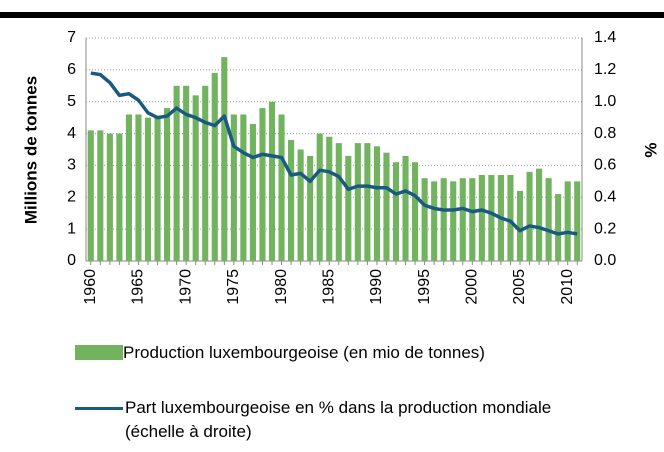 The height and width of the screenshot is (452, 664). Describe the element at coordinates (376, 287) in the screenshot. I see `x-tick-label: 1990` at that location.